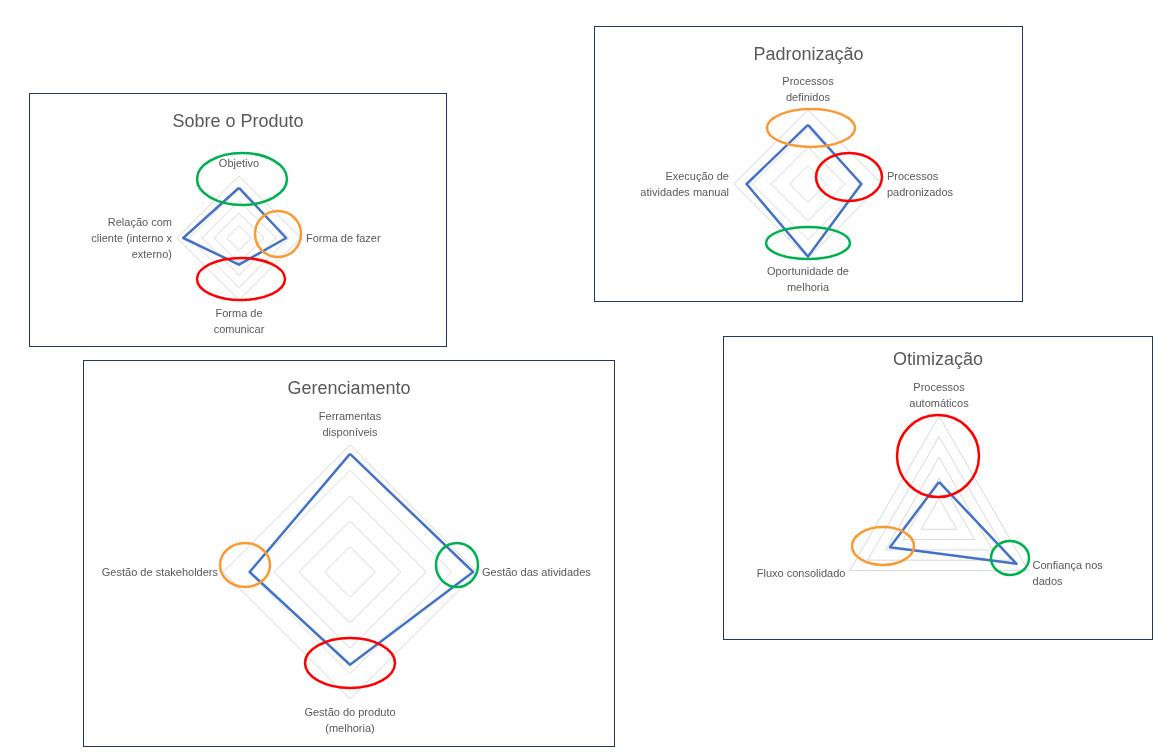  What do you see at coordinates (939, 395) in the screenshot?
I see `spoke-label: Processos automáticos` at bounding box center [939, 395].